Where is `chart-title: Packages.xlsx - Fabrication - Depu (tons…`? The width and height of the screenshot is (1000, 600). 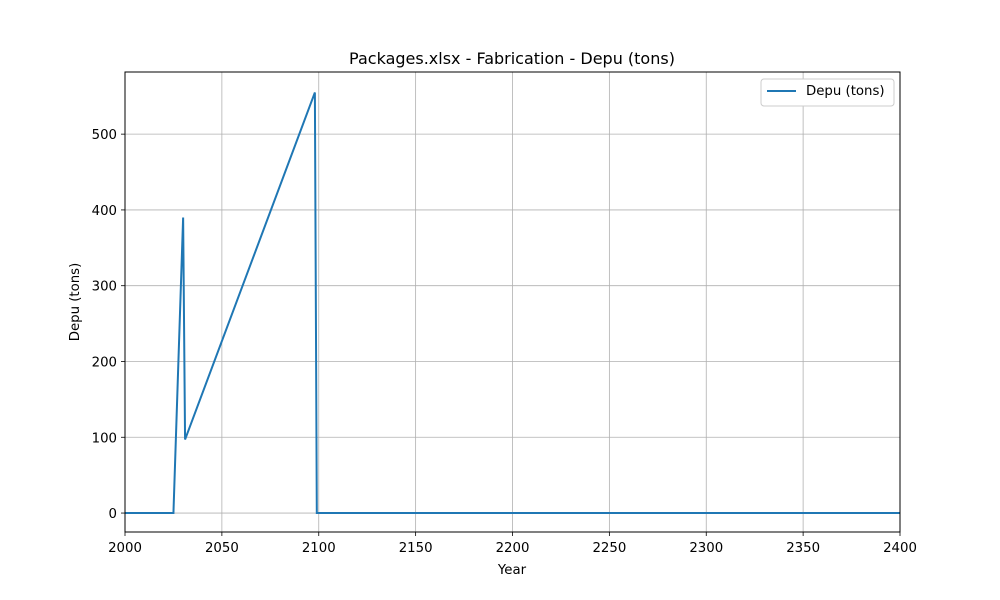
chart-title: Packages.xlsx - Fabrication - Depu (tons… is located at coordinates (512, 58).